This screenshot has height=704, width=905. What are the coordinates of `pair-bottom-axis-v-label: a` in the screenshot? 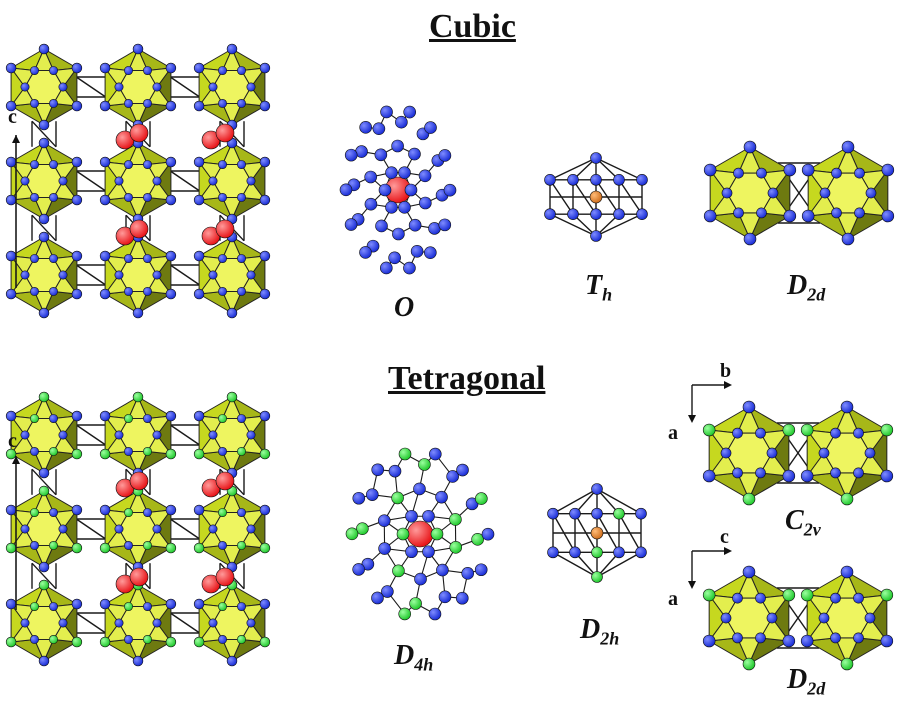 It's located at (673, 599).